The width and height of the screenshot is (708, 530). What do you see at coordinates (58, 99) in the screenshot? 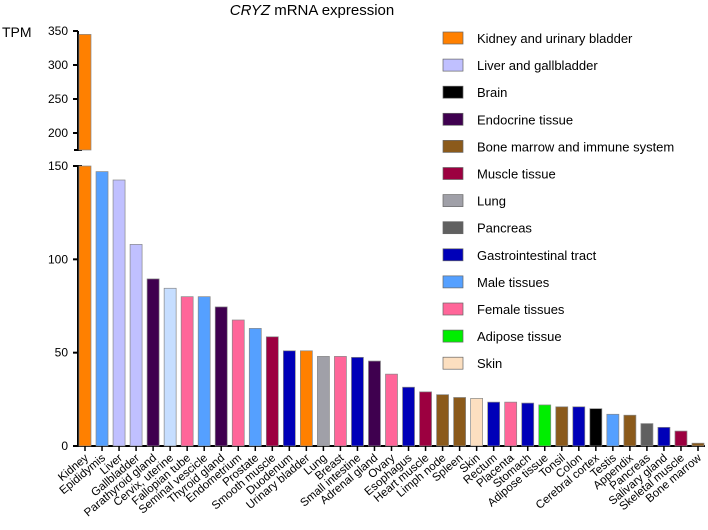
I see `y-tick-label: 250` at bounding box center [58, 99].